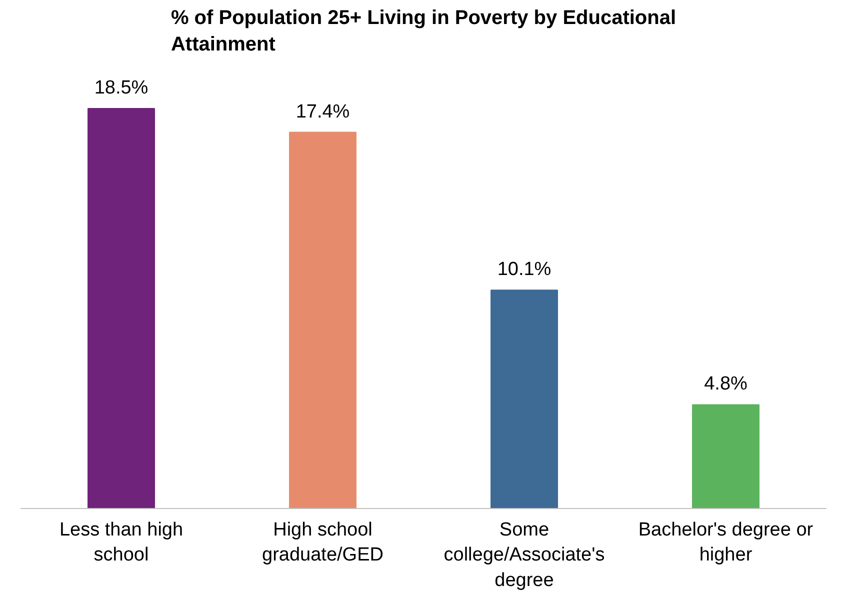 The height and width of the screenshot is (593, 846). Describe the element at coordinates (323, 543) in the screenshot. I see `x-tick-label: High school graduate/GED` at that location.